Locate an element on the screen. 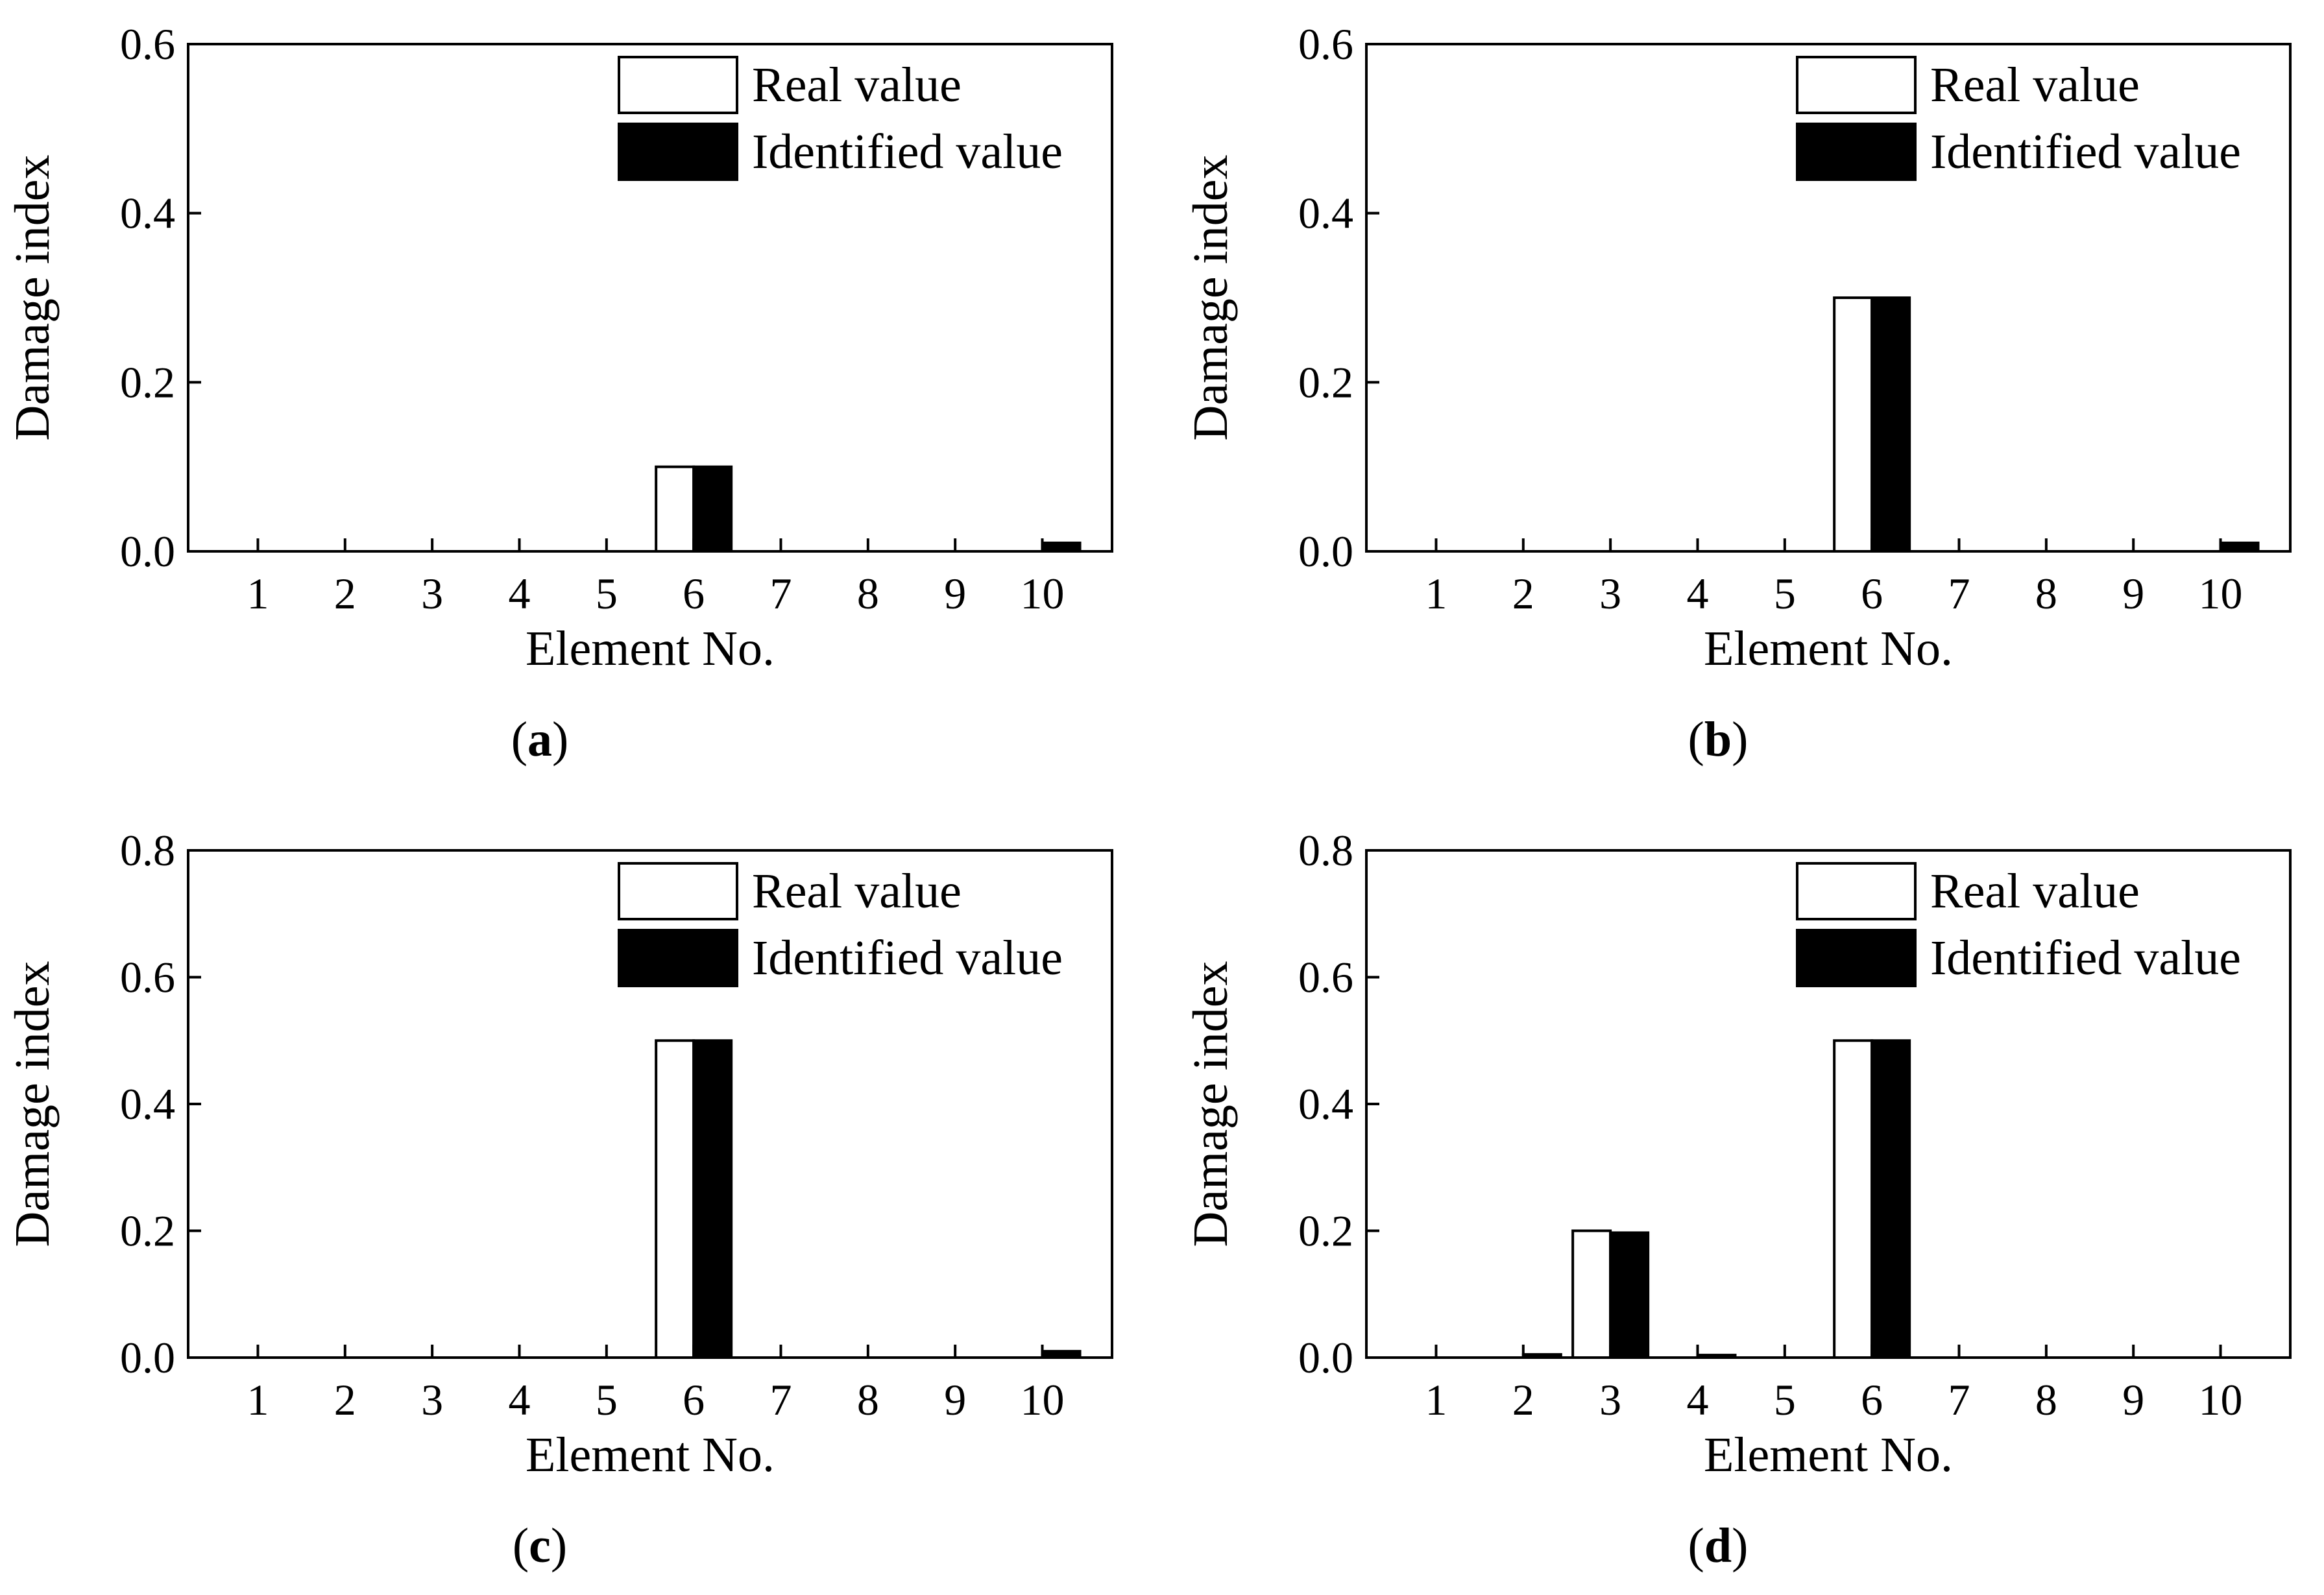 This screenshot has height=1595, width=2324. panel-caption-letter: a is located at coordinates (540, 739).